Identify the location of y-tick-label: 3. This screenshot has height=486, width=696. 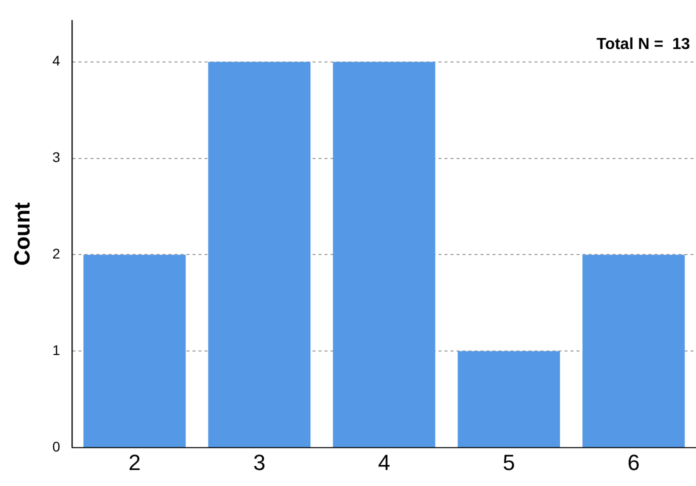
(56, 157).